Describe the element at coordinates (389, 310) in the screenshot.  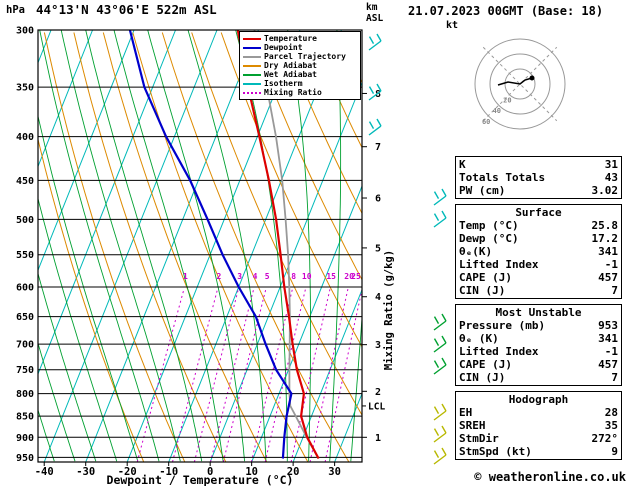
I see `svg-text: Mixing Ratio (g/kg)` at that location.